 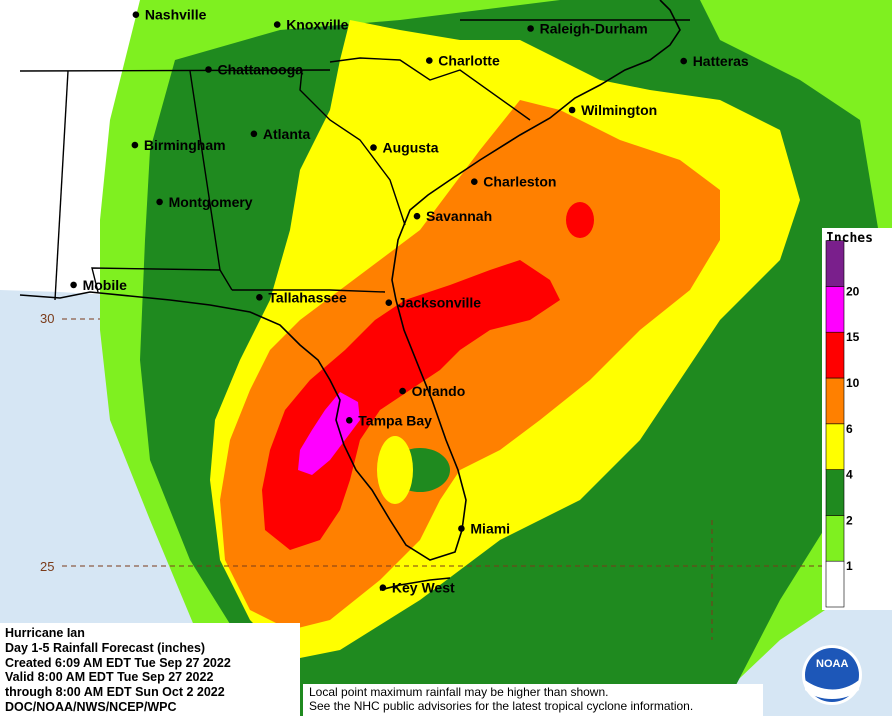 I want to click on city-dot-mobile, so click(x=73, y=285).